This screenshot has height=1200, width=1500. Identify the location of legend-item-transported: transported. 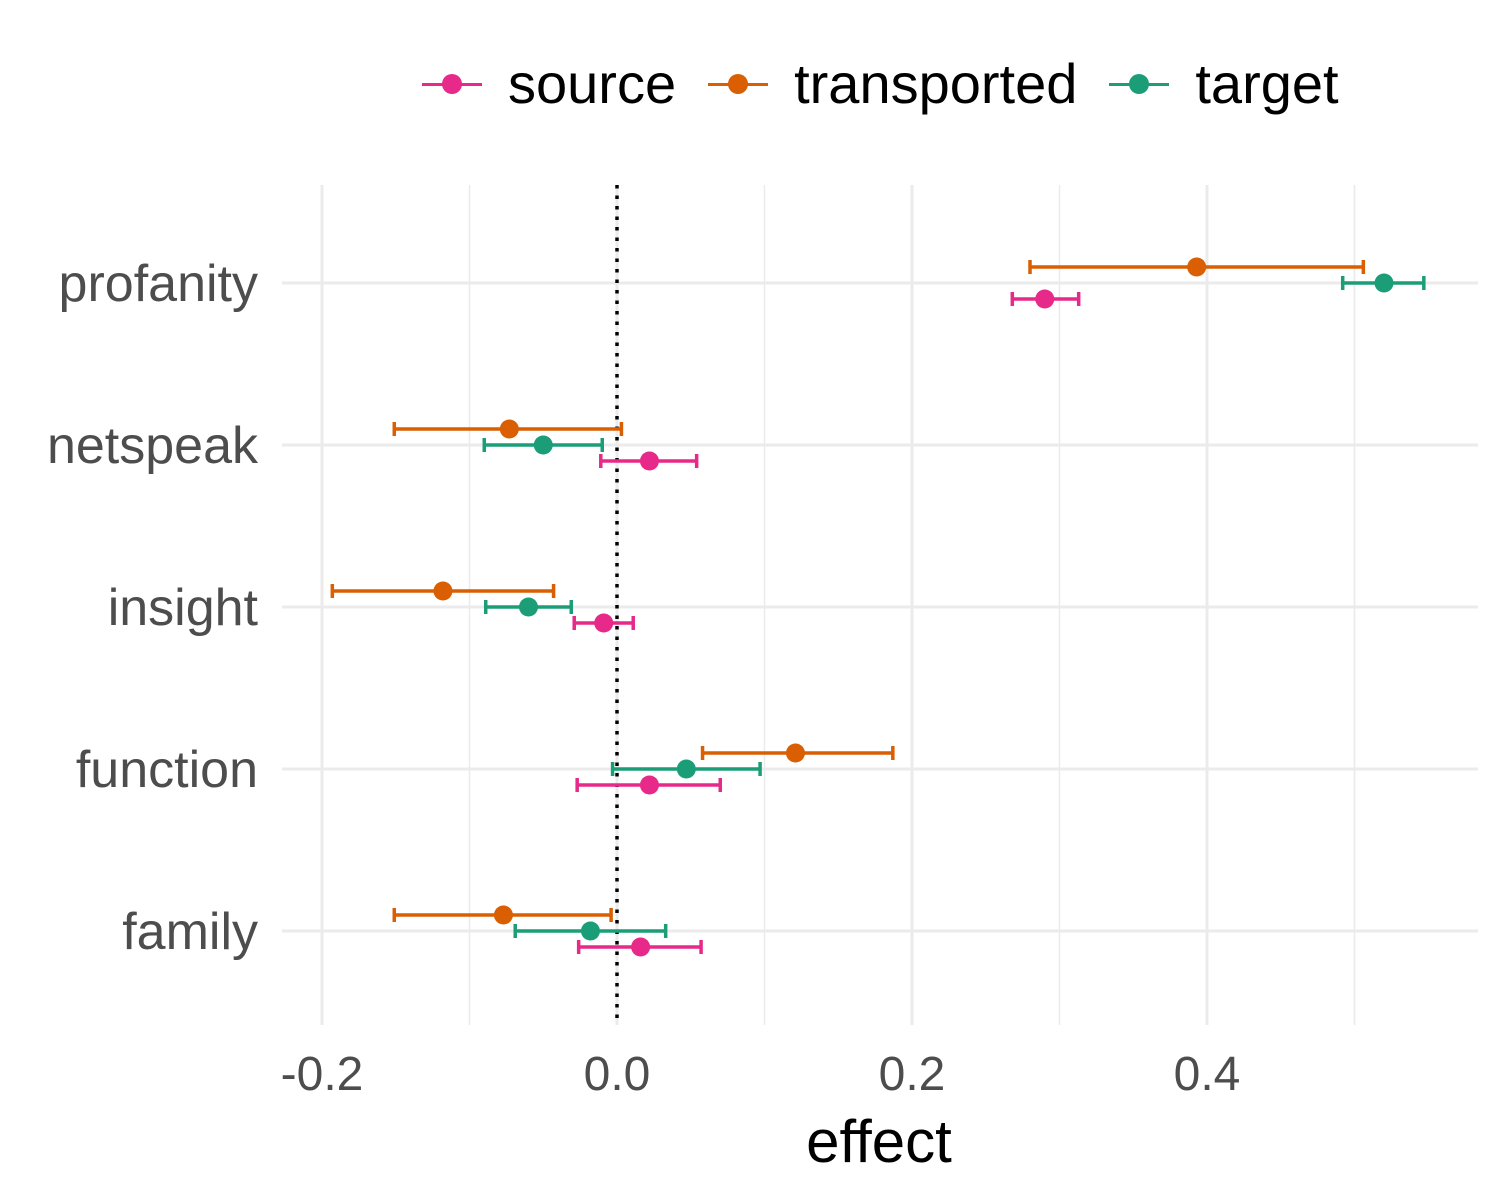
(891, 84).